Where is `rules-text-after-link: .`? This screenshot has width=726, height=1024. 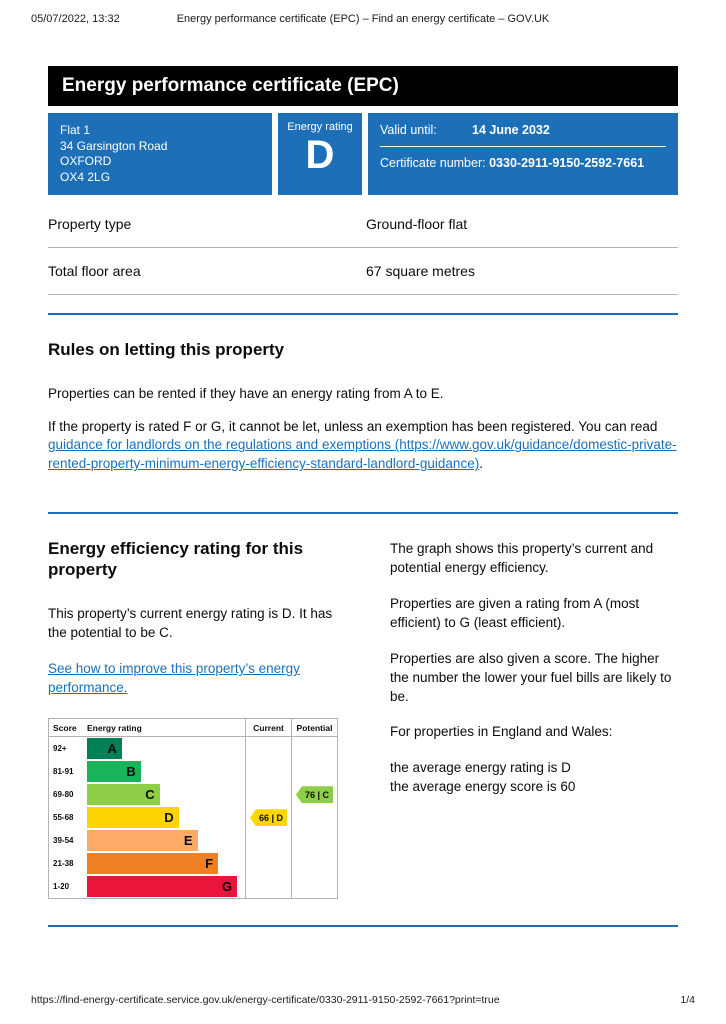 rules-text-after-link: . is located at coordinates (481, 464).